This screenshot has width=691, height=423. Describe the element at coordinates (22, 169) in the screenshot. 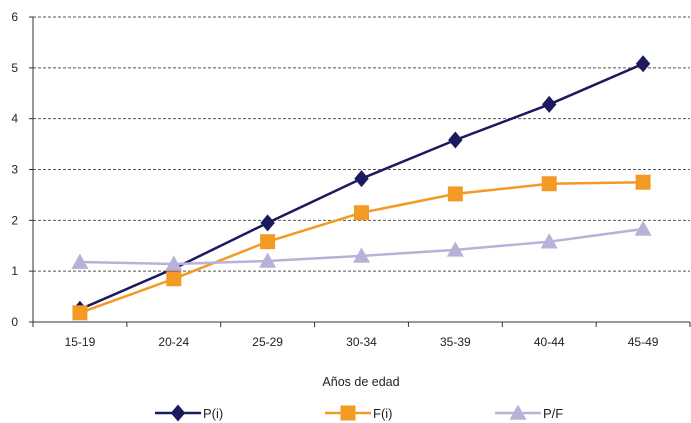

I see `y-axis-ticks: 0 1 2 3 4 5 6` at that location.